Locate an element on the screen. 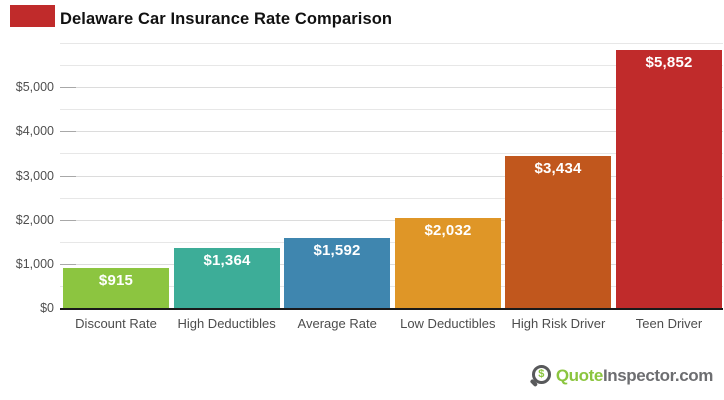 Image resolution: width=724 pixels, height=400 pixels. magnifier-dollar-icon: $ is located at coordinates (541, 376).